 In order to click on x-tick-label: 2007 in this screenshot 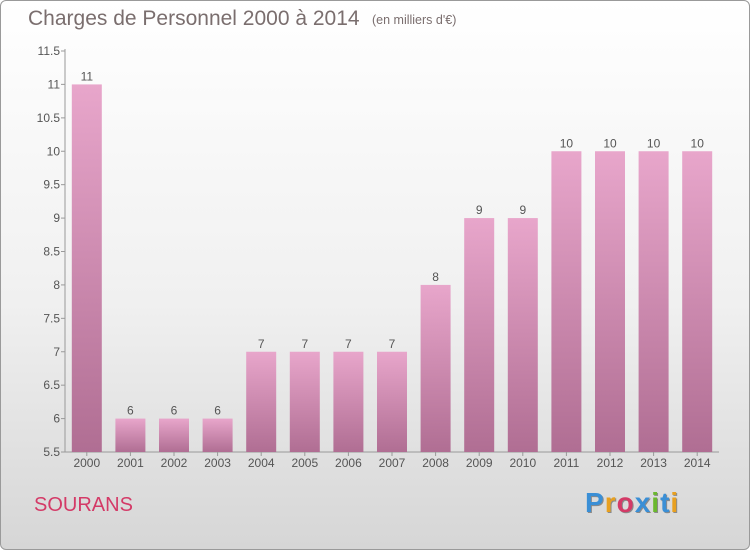, I will do `click(392, 463)`.